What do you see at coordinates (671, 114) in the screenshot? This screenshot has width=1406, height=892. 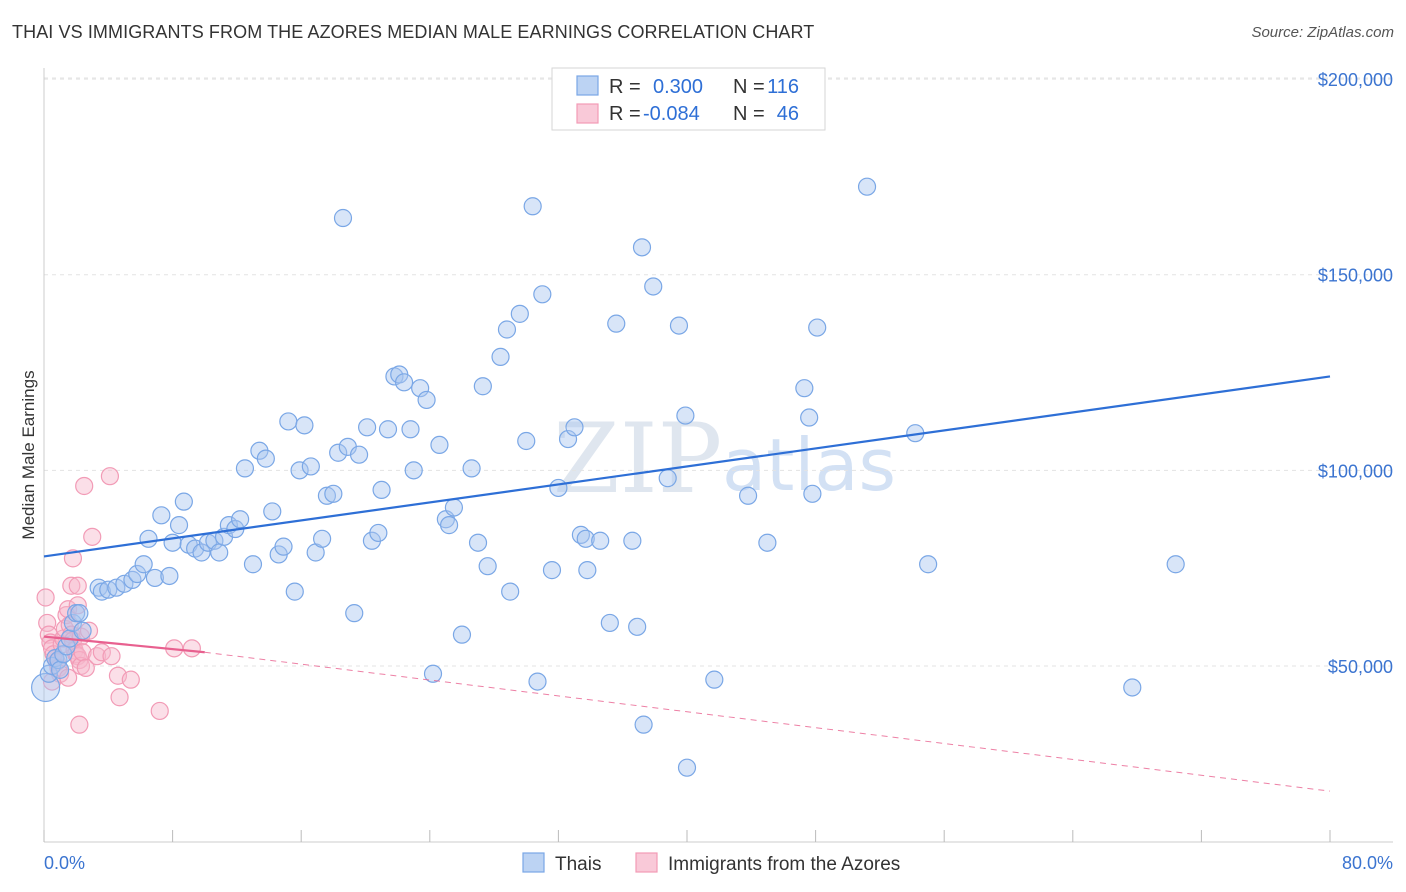 I see `legend-r-value-azores: -0.084` at bounding box center [671, 114].